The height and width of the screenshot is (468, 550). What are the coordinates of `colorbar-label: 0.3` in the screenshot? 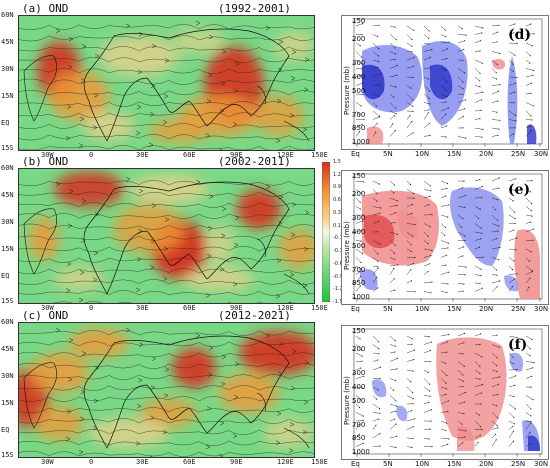 It's located at (337, 213).